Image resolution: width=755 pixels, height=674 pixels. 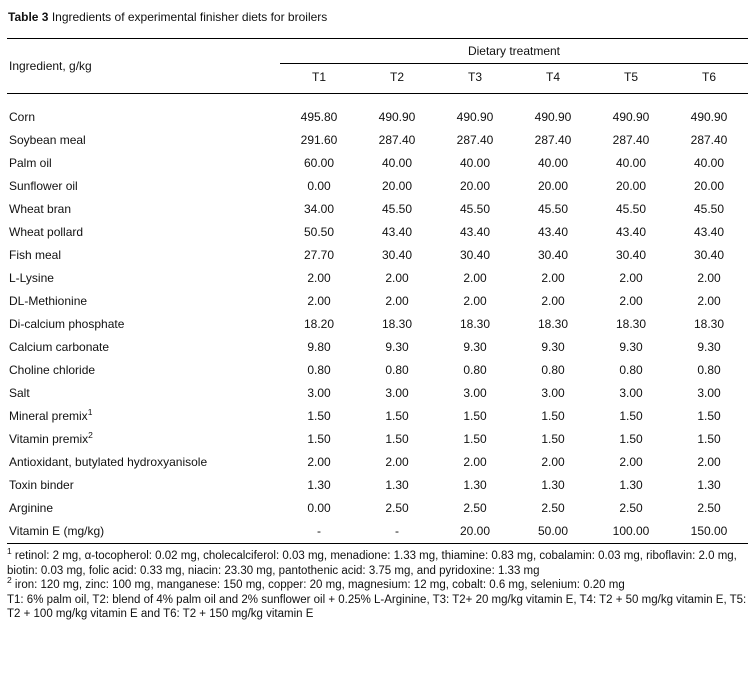 What do you see at coordinates (377, 301) in the screenshot?
I see `table-row: DL-Methionine 2.00 2.00 2.00 2.00 2.00 2.00` at bounding box center [377, 301].